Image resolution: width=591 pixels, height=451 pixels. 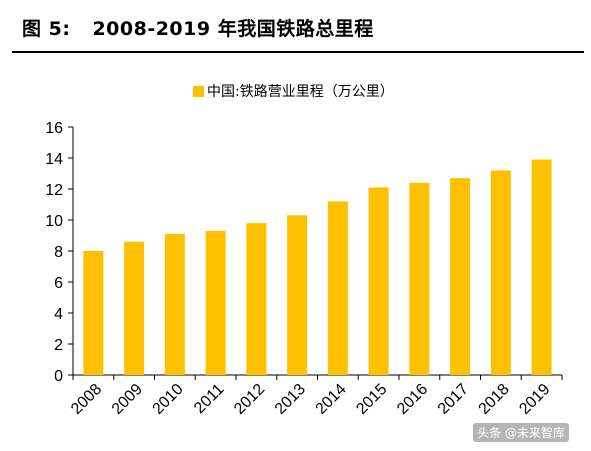 I want to click on y-tick-label: 0, so click(x=58, y=376).